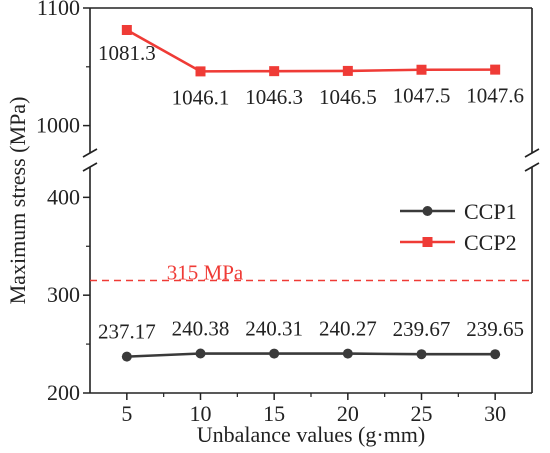 The image size is (550, 453). I want to click on y-axis-title: Maximum stress (MPa), so click(17, 201).